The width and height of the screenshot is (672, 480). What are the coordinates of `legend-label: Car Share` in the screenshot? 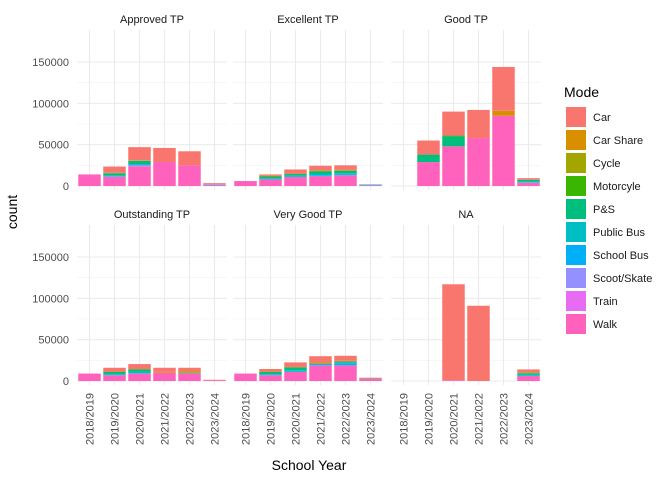 It's located at (618, 141).